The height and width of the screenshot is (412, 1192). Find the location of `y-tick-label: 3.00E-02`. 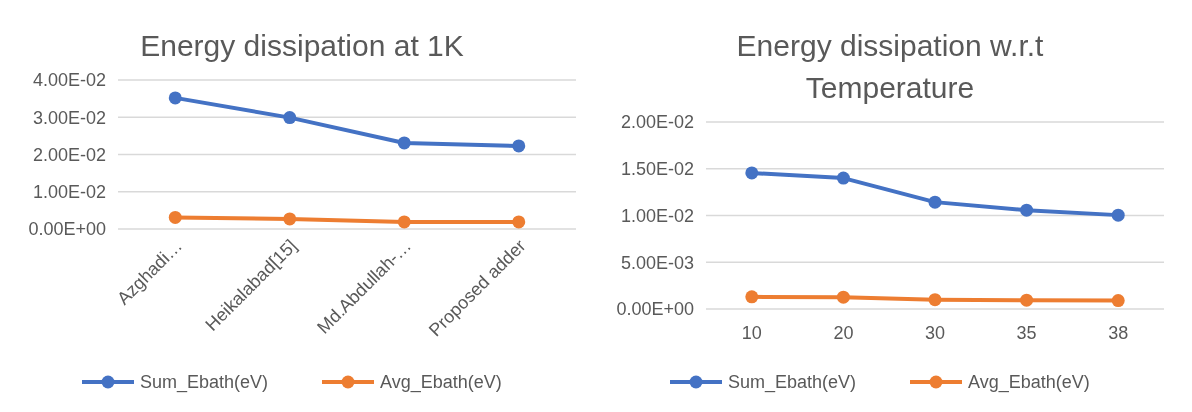

y-tick-label: 3.00E-02 is located at coordinates (69, 117).